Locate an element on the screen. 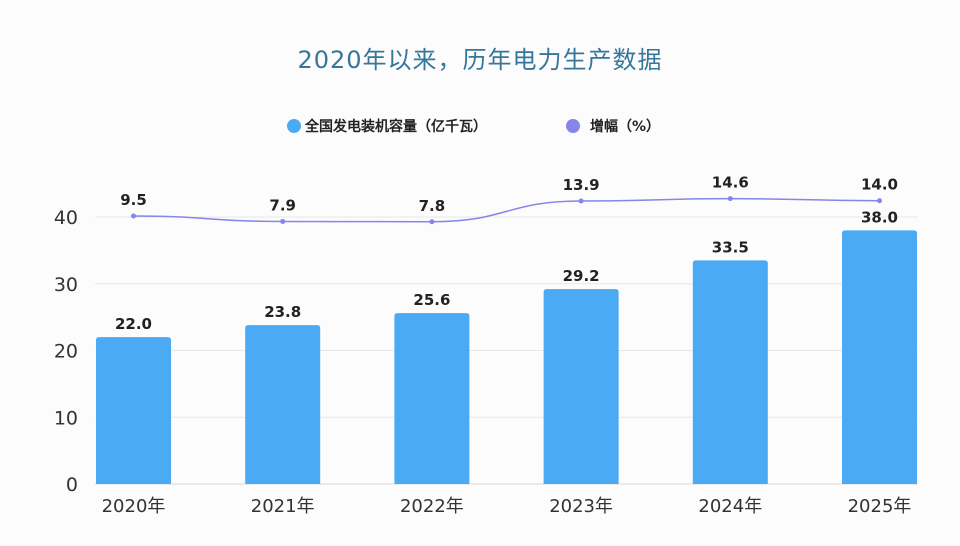  x-tick-label: 2022年 is located at coordinates (432, 506).